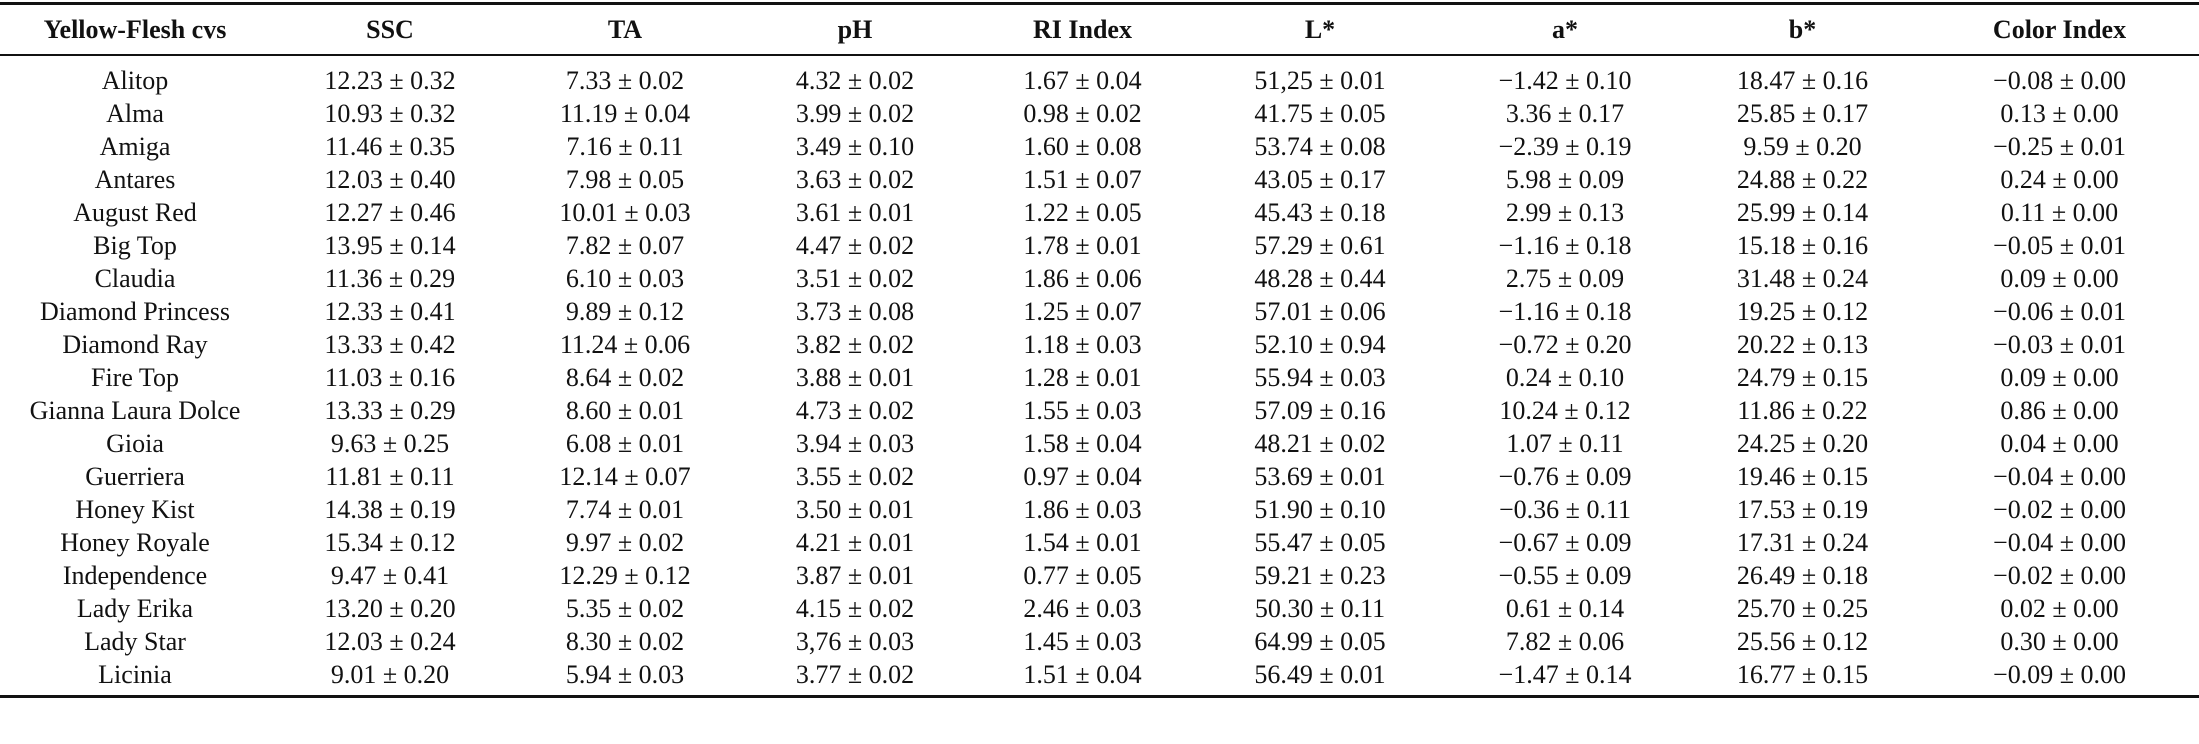 This screenshot has width=2199, height=744. Describe the element at coordinates (135, 278) in the screenshot. I see `cultivar-cell: Claudia` at that location.